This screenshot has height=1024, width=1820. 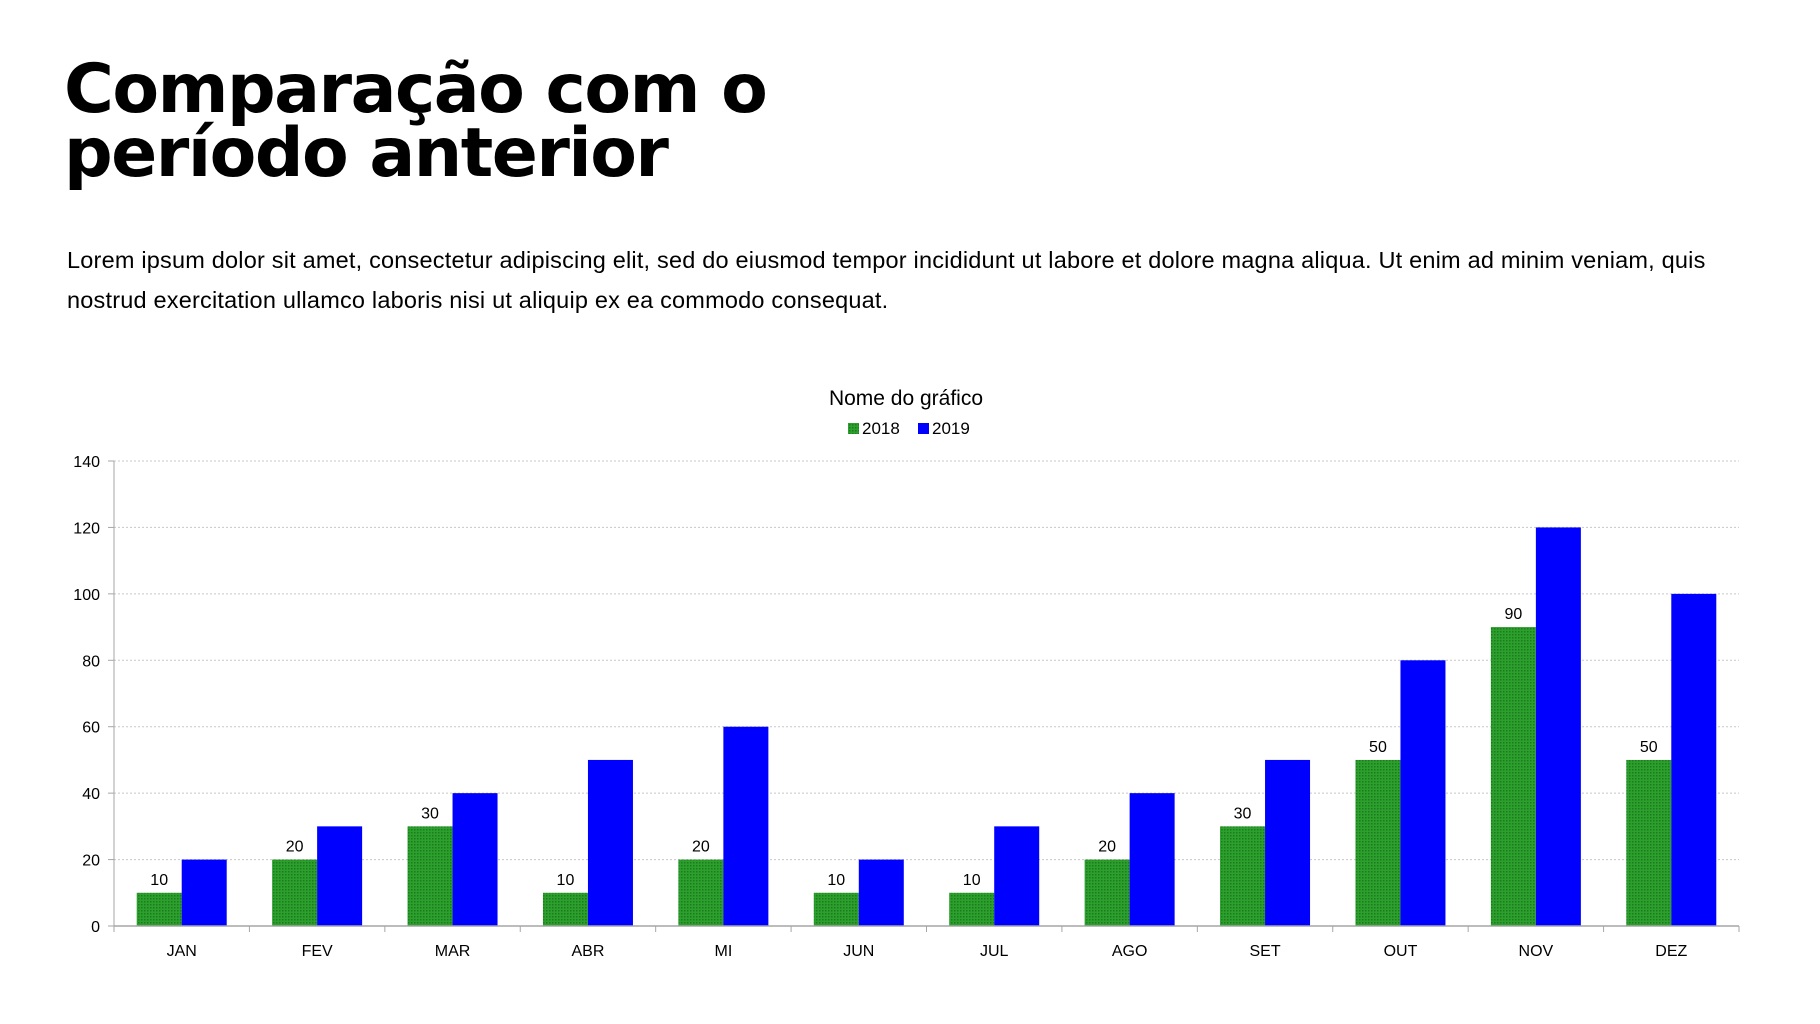 I want to click on bar-2019-abr, so click(x=610, y=842).